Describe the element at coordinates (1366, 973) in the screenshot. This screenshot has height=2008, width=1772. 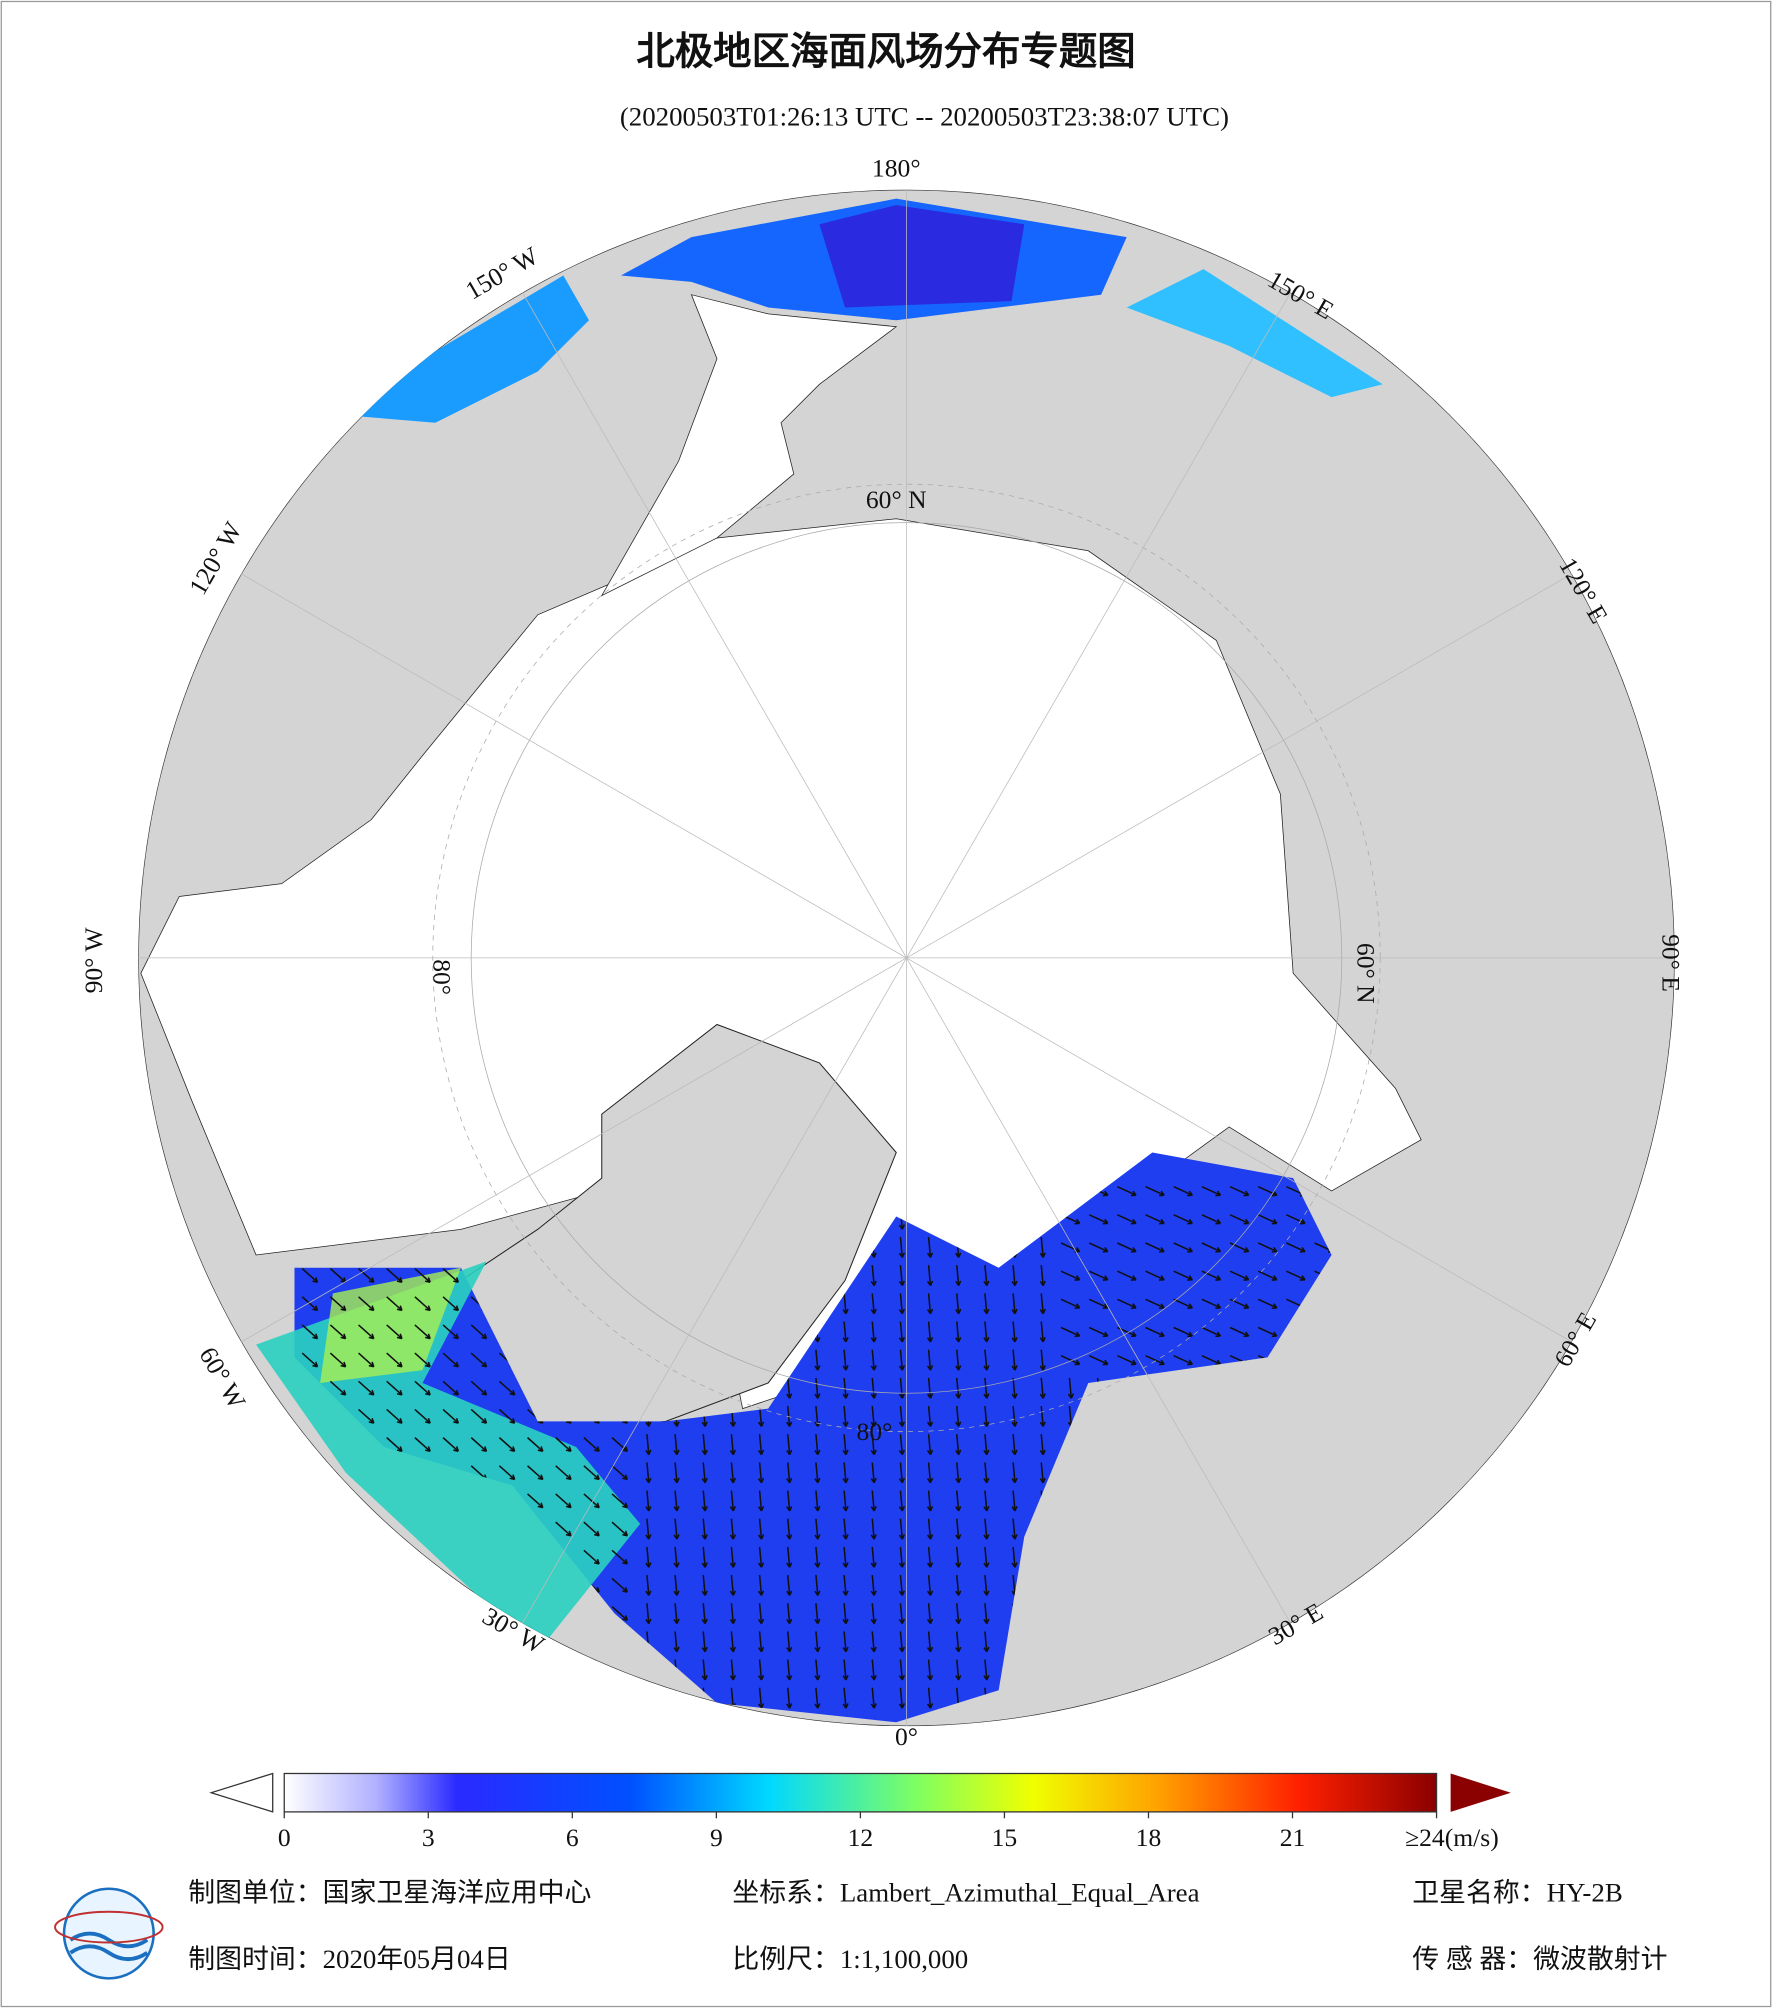
I see `latitude-label: 60° N` at that location.